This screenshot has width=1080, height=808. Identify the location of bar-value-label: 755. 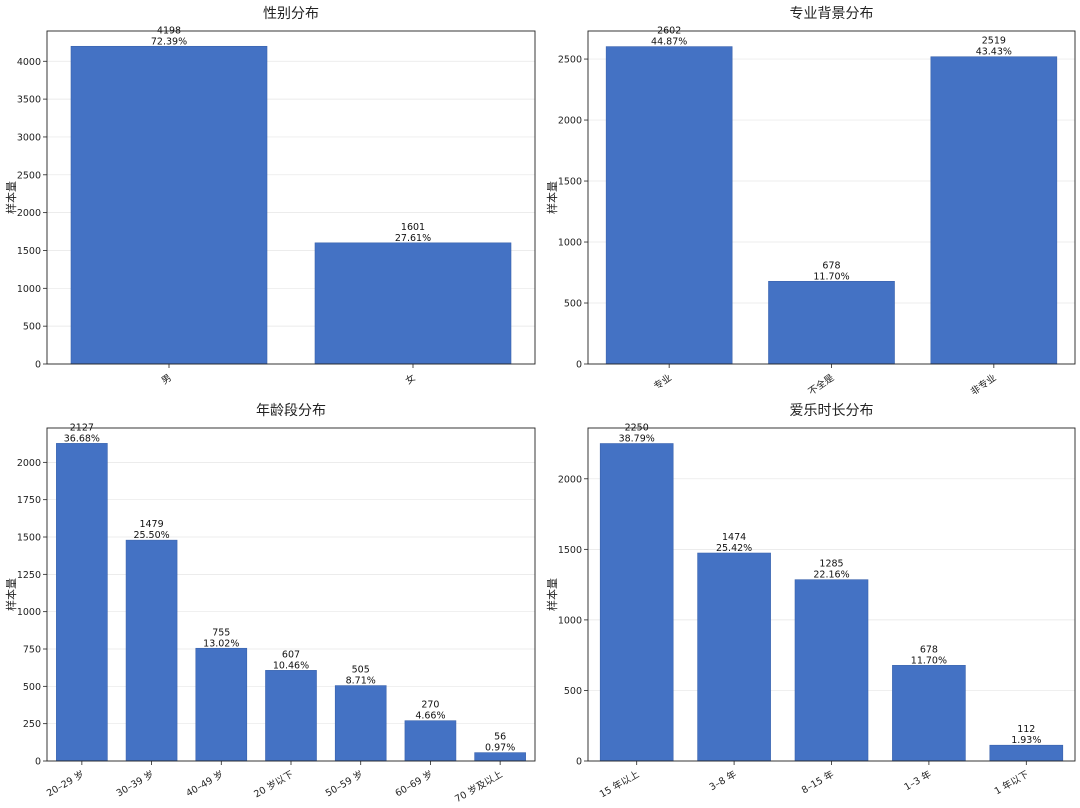
(221, 632).